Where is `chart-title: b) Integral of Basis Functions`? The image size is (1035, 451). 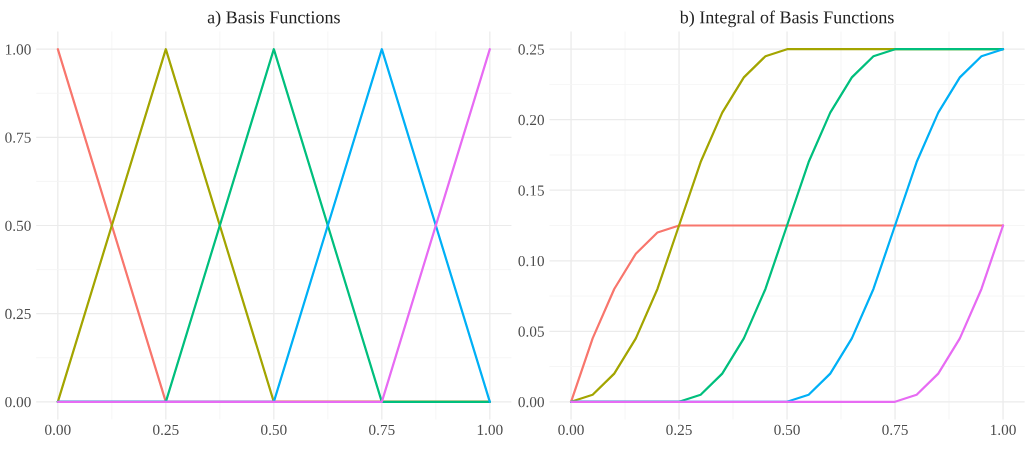
chart-title: b) Integral of Basis Functions is located at coordinates (786, 19).